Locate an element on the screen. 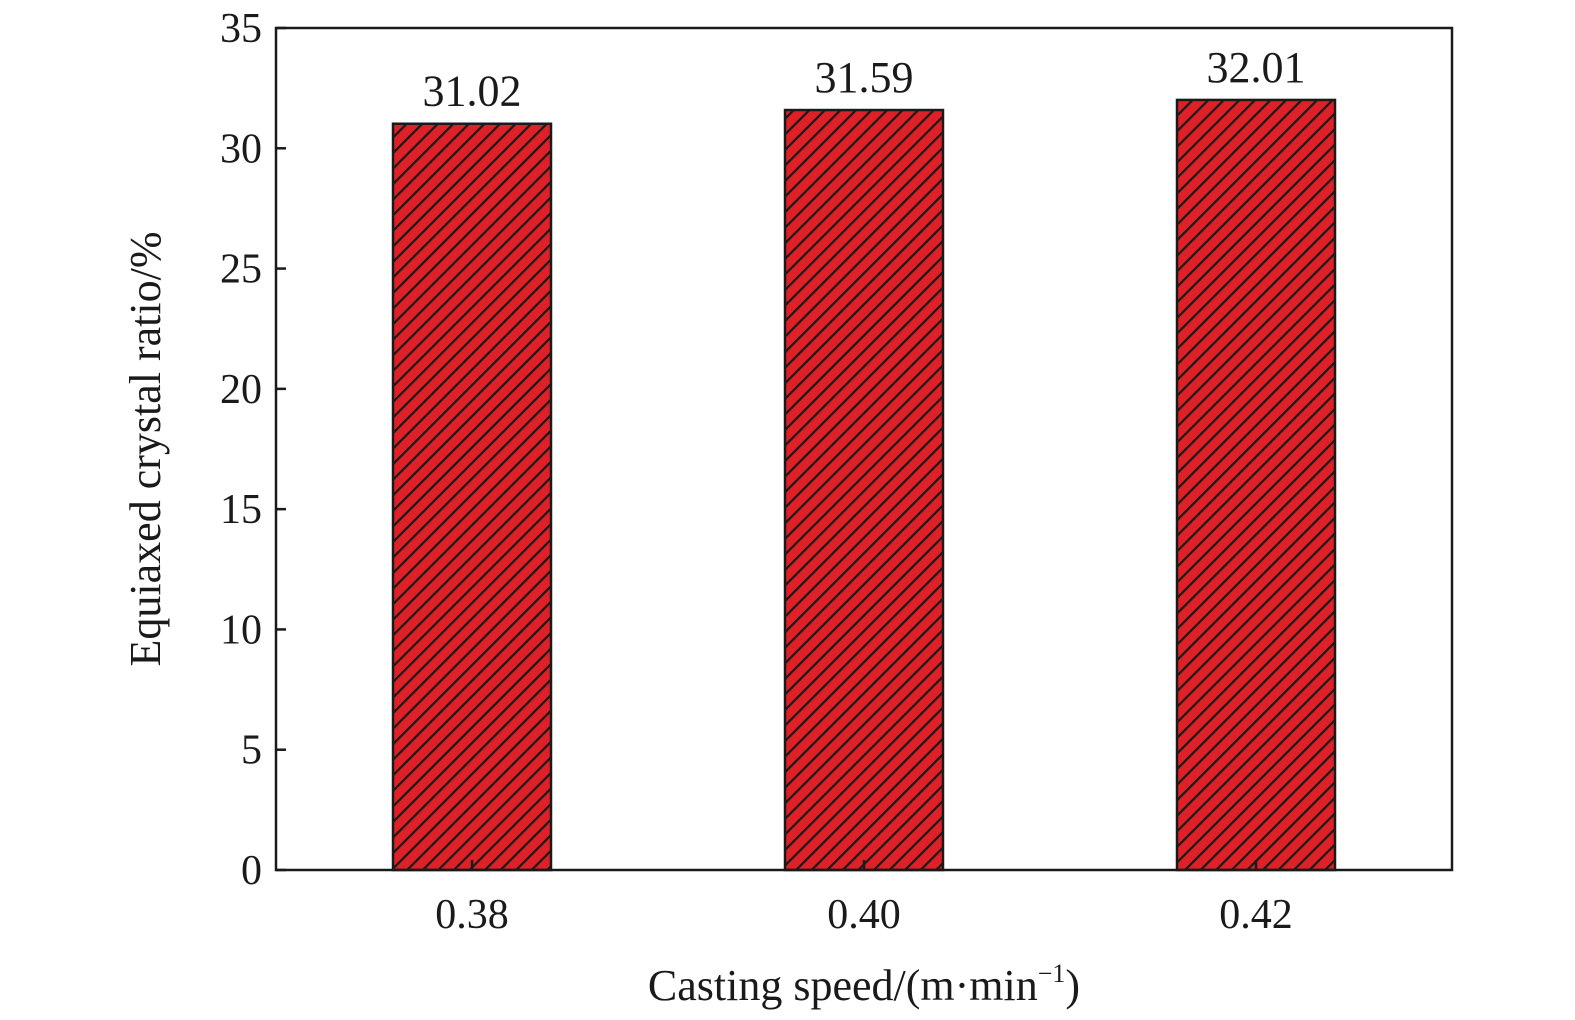 The width and height of the screenshot is (1575, 1020). y-tick-label: 20 is located at coordinates (241, 390).